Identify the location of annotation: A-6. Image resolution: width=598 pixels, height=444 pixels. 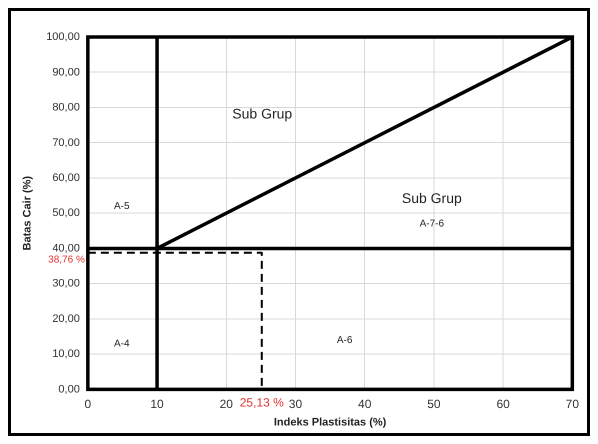
(344, 340).